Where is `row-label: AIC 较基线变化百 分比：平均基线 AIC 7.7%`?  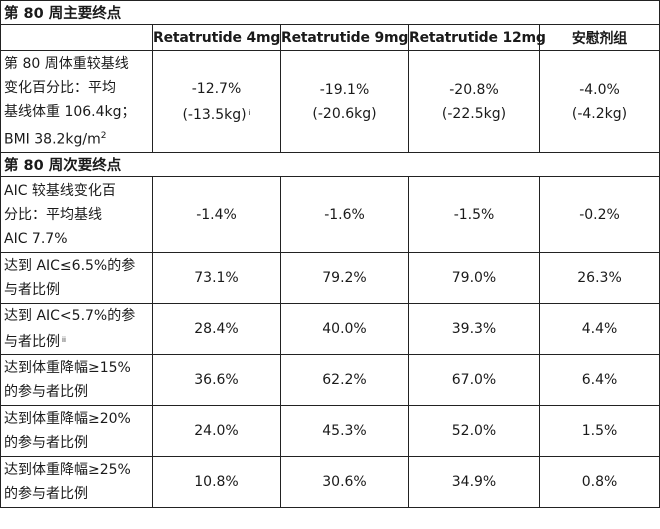 row-label: AIC 较基线变化百 分比：平均基线 AIC 7.7% is located at coordinates (76, 214).